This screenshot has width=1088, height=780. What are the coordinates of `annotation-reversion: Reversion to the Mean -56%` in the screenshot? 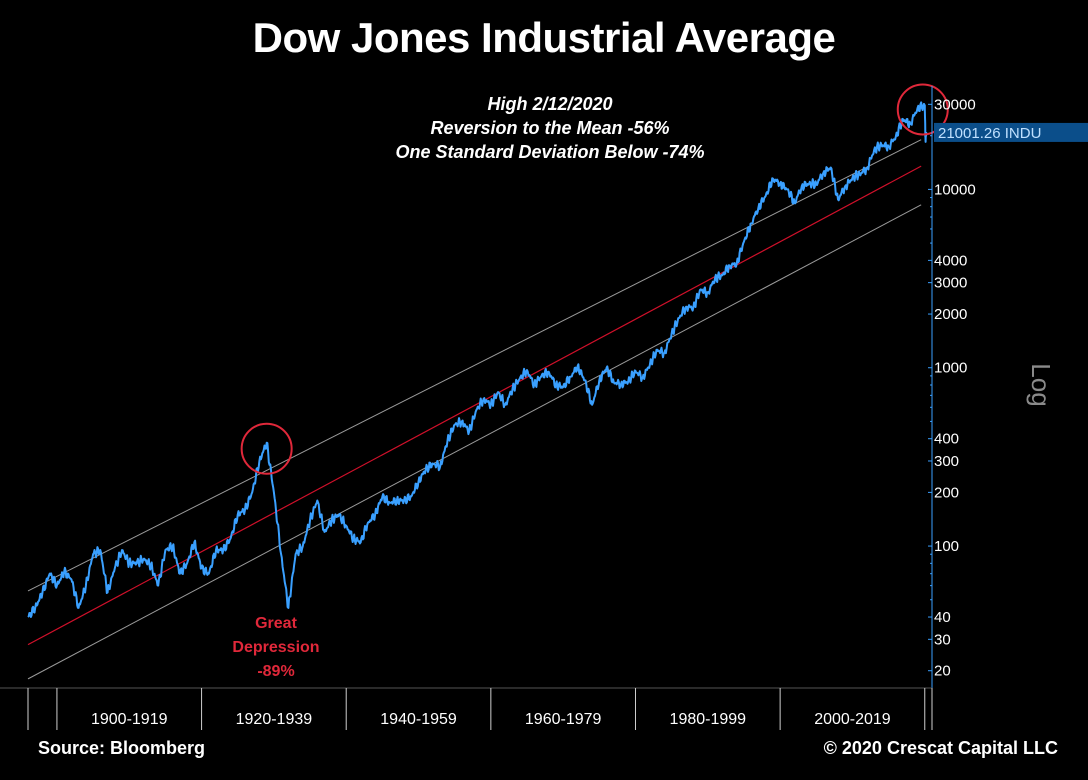 It's located at (550, 128).